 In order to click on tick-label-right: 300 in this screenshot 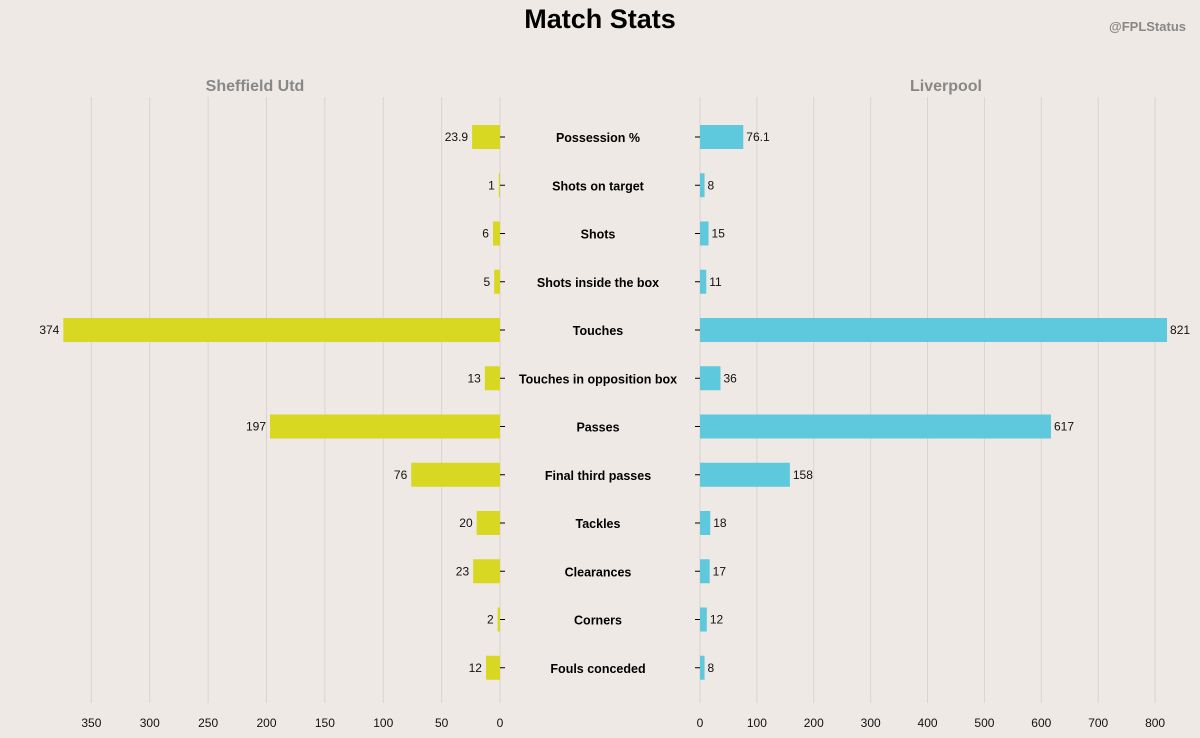, I will do `click(871, 723)`.